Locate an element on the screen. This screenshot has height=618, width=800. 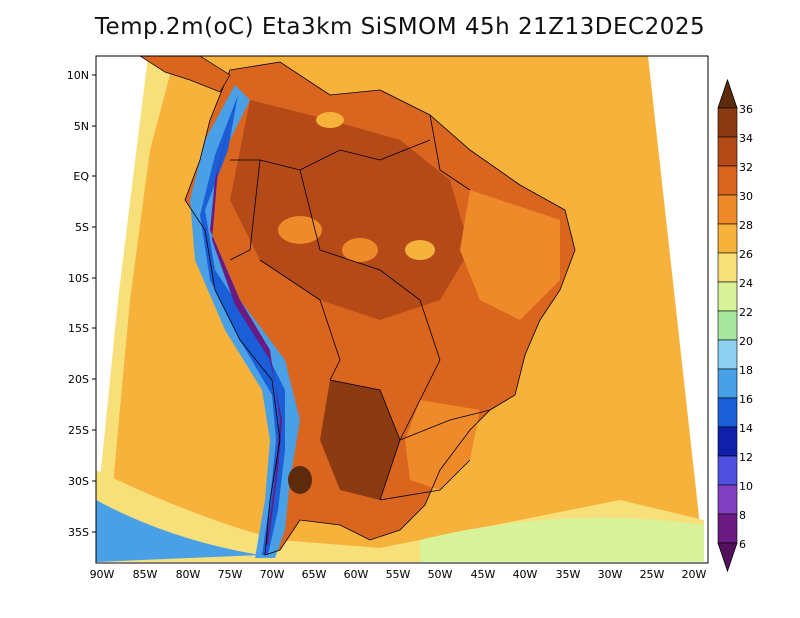
colorbar-label: 10 is located at coordinates (746, 486).